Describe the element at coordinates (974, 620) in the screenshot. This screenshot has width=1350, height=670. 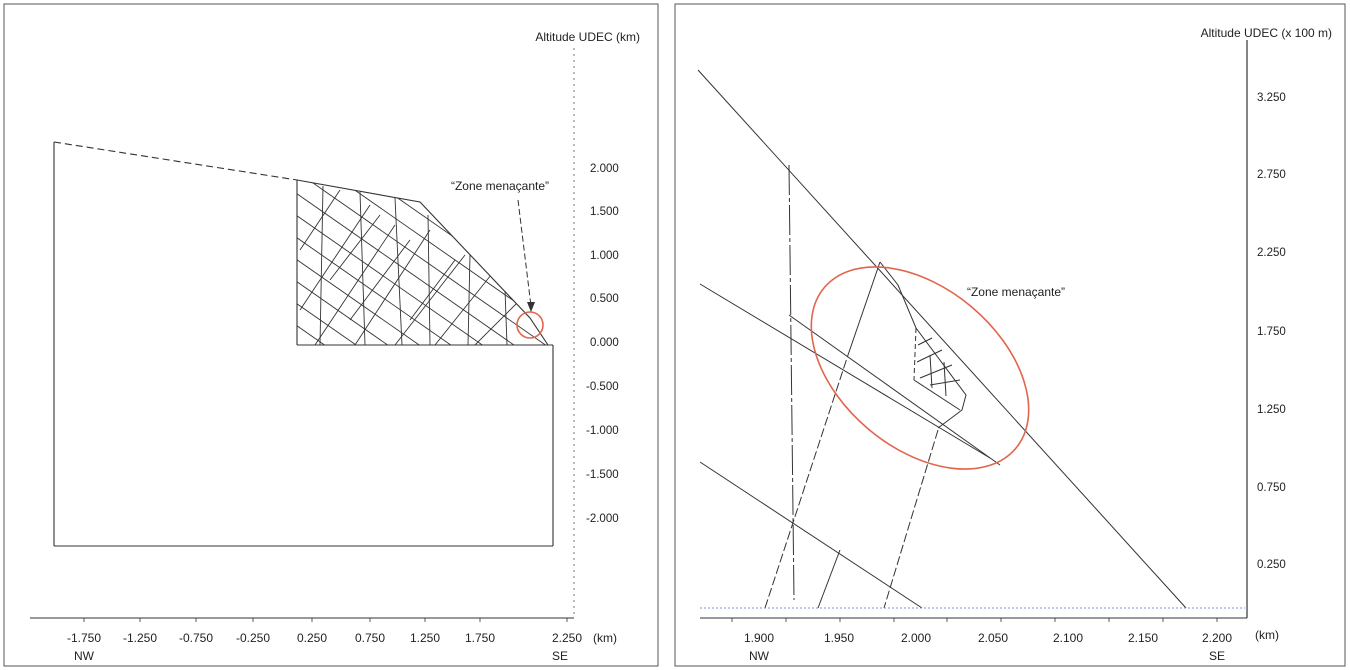
I see `right-x-tick-marks` at that location.